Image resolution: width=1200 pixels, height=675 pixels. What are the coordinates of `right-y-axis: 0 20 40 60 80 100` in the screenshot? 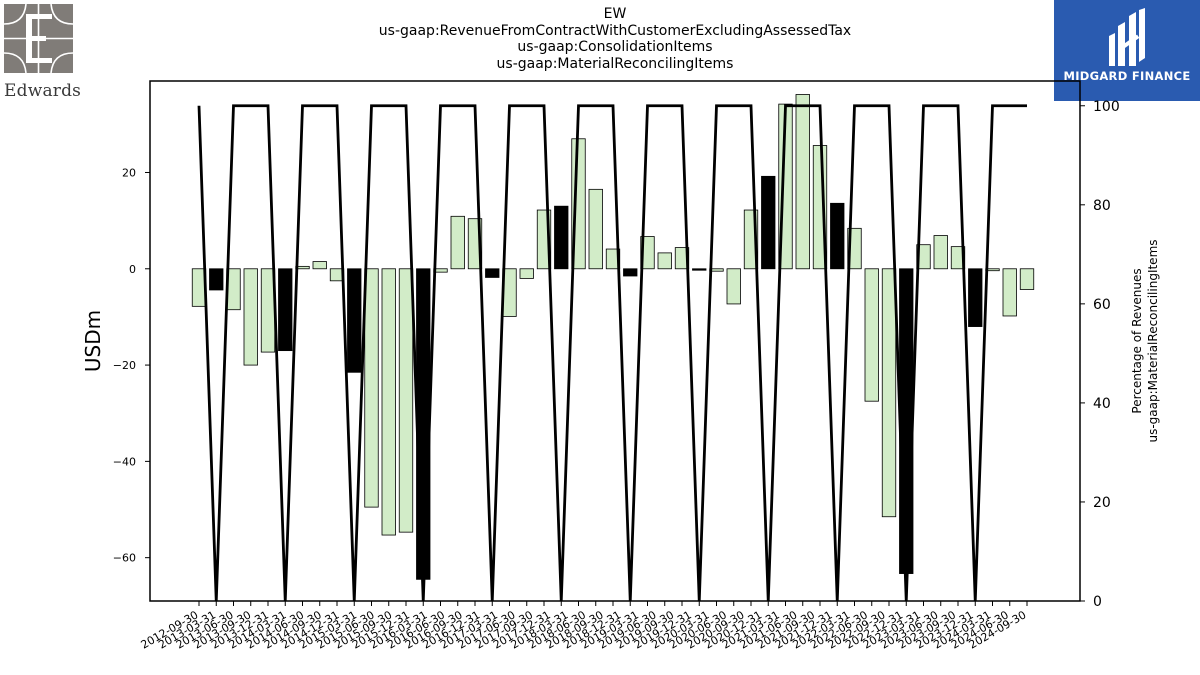 It's located at (1100, 354).